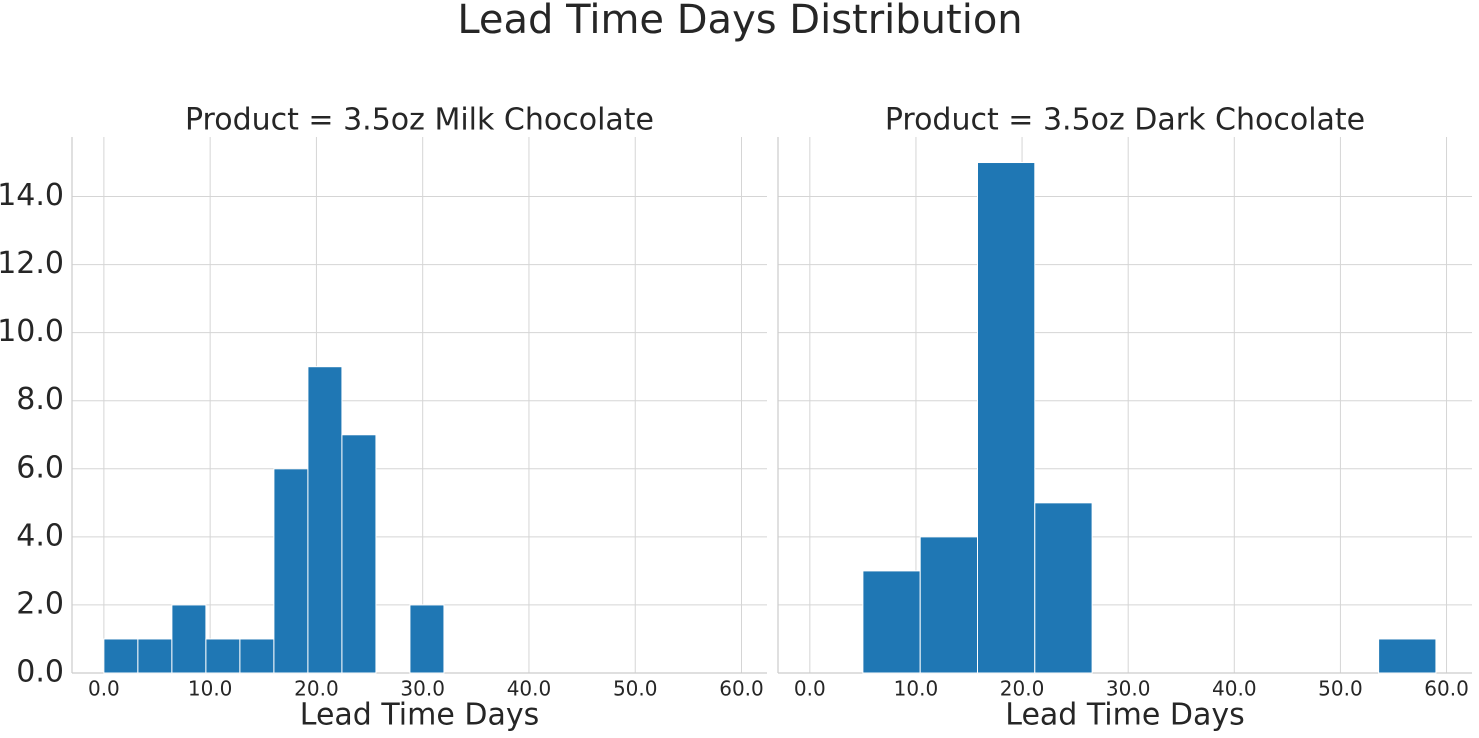 This screenshot has width=1479, height=738. Describe the element at coordinates (32, 263) in the screenshot. I see `y-tick-label: 12.0` at that location.